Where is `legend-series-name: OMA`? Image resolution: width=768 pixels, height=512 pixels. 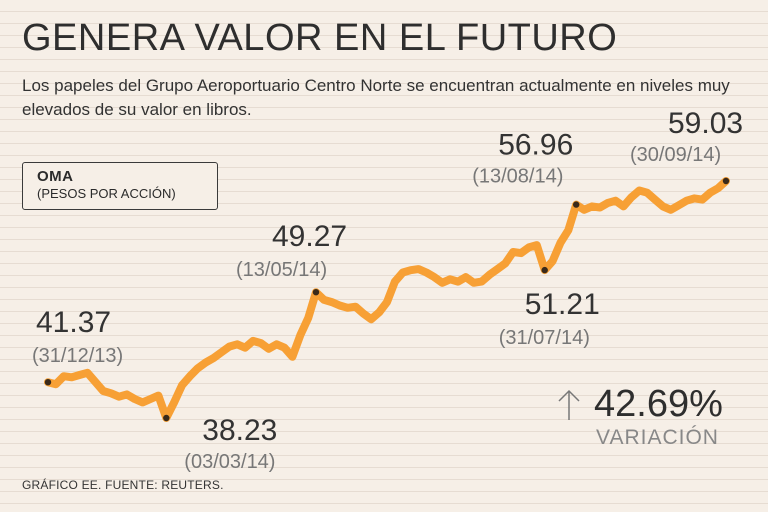 legend-series-name: OMA is located at coordinates (55, 176).